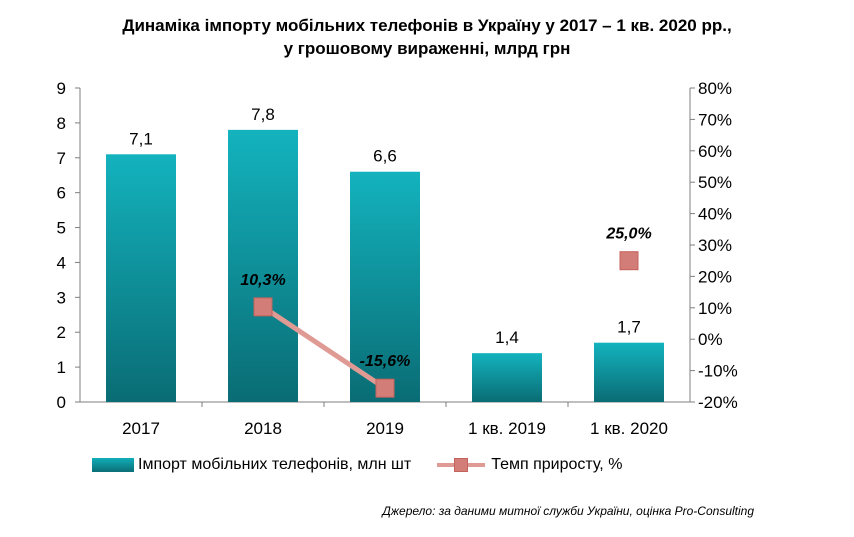 The image size is (854, 537). I want to click on bar-data-label: 1,7, so click(629, 327).